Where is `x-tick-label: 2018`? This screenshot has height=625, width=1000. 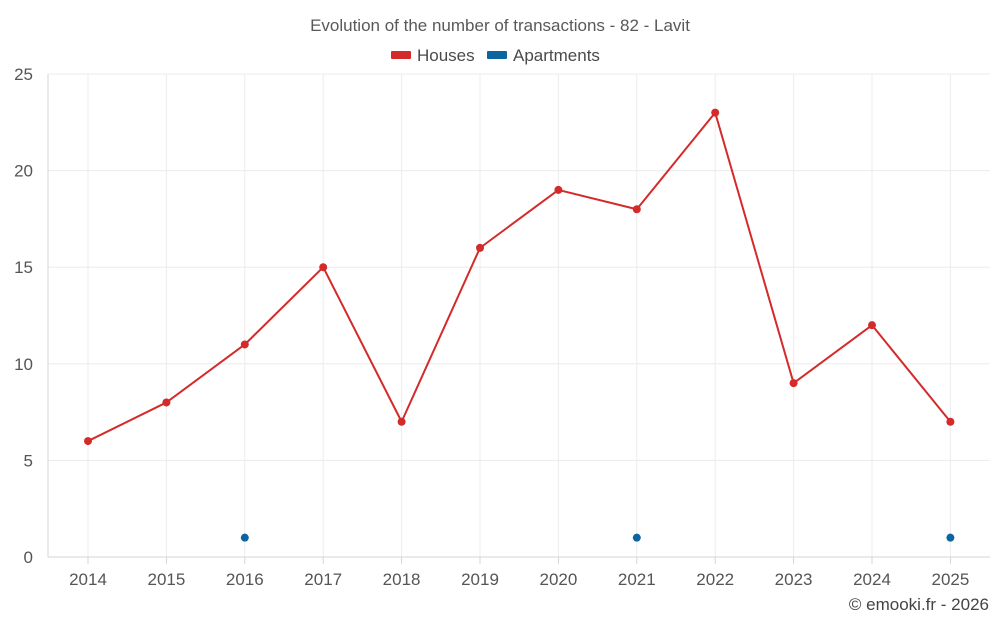
x-tick-label: 2018 is located at coordinates (402, 579).